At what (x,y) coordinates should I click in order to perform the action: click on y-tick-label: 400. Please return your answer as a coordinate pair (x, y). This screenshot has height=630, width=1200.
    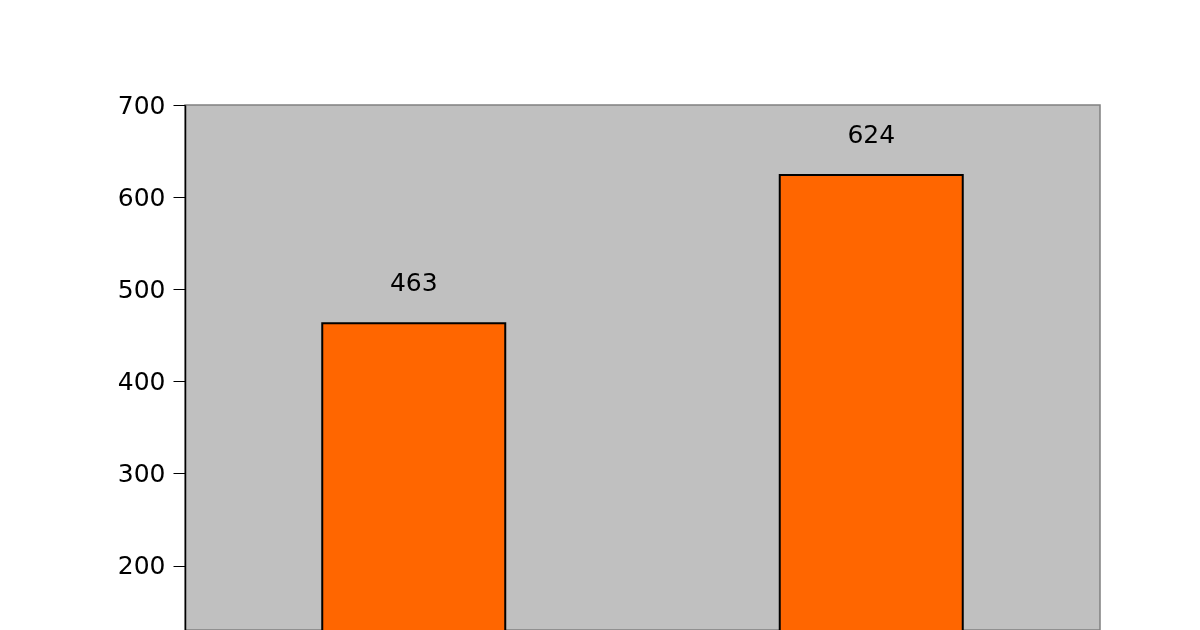
    Looking at the image, I should click on (141, 381).